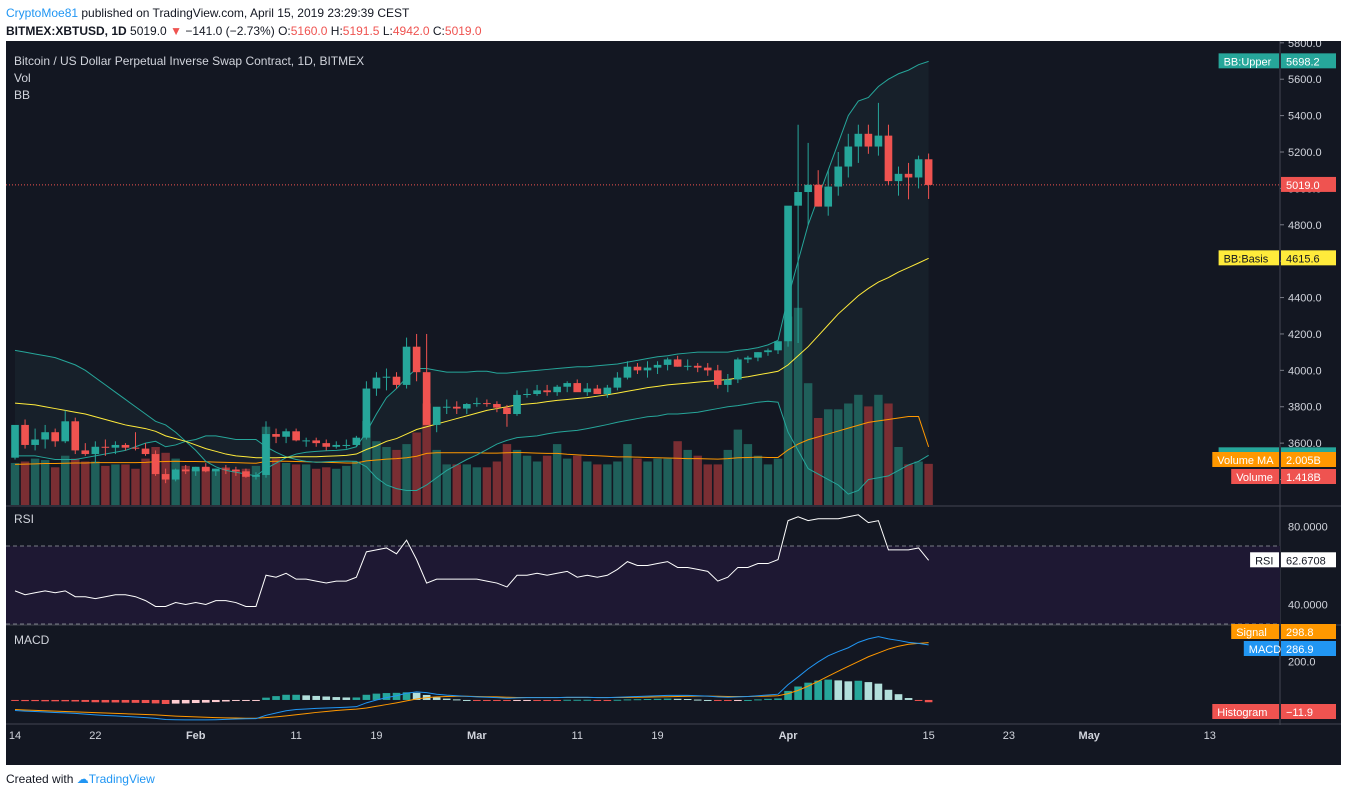  Describe the element at coordinates (1305, 226) in the screenshot. I see `price-tick-label: 4800.0` at that location.